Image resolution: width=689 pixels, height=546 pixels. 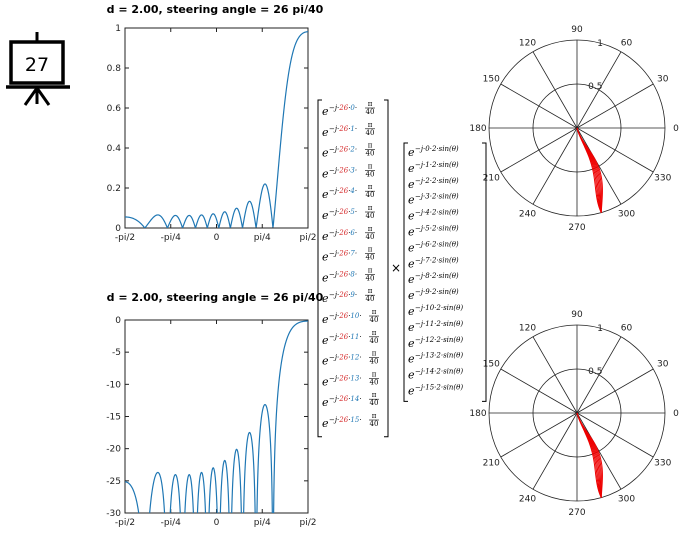 What do you see at coordinates (37, 65) in the screenshot?
I see `slide-number: 27` at bounding box center [37, 65].